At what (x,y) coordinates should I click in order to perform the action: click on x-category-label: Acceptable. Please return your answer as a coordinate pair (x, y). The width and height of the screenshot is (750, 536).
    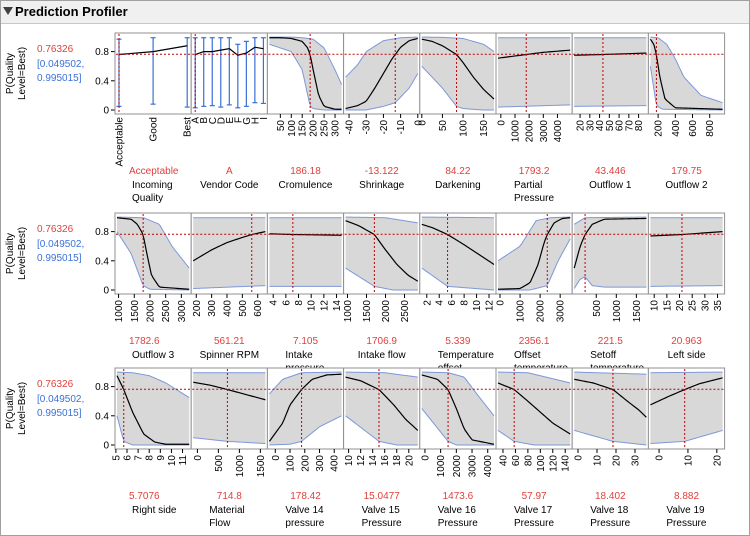
    Looking at the image, I should click on (120, 142).